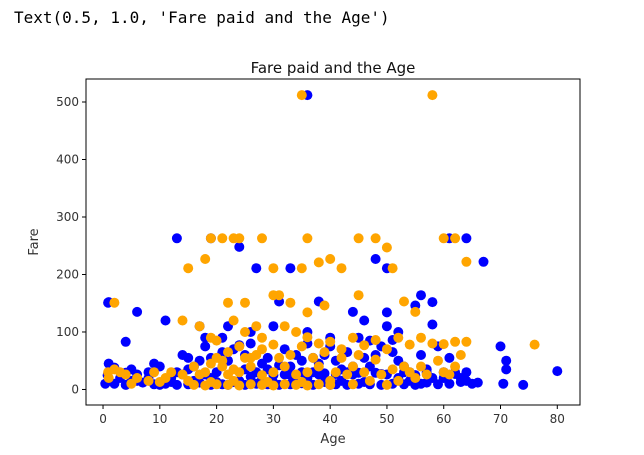  What do you see at coordinates (67, 217) in the screenshot?
I see `y-tick-label: 300` at bounding box center [67, 217].